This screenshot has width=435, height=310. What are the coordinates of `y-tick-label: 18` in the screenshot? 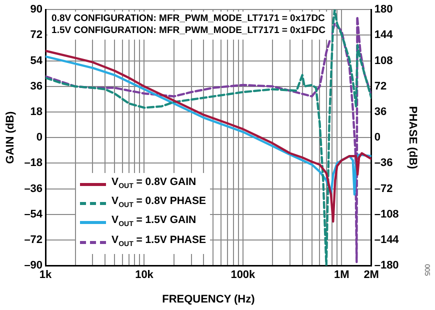 It's located at (36, 112).